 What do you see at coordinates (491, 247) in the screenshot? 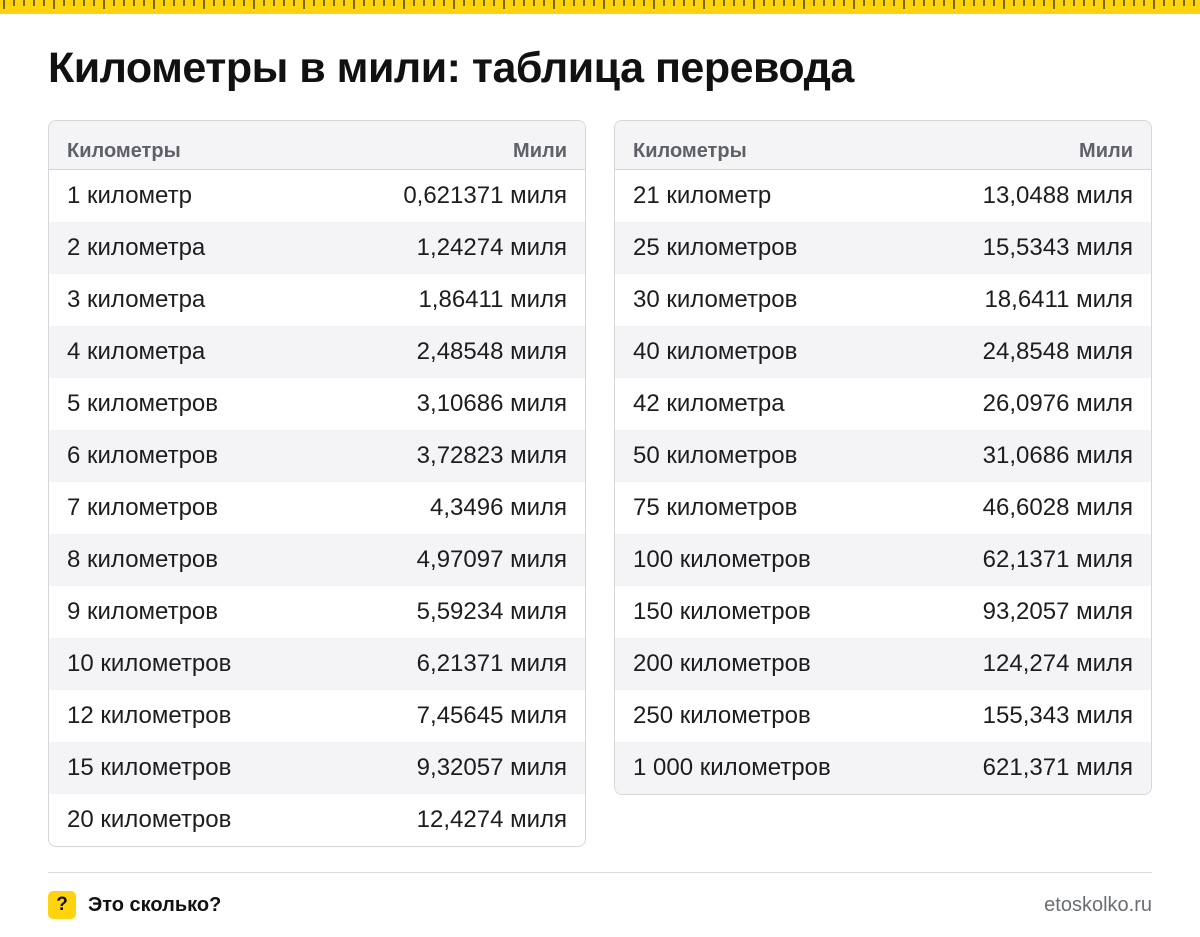
I see `miles-cell: 1,24274 миля` at bounding box center [491, 247].